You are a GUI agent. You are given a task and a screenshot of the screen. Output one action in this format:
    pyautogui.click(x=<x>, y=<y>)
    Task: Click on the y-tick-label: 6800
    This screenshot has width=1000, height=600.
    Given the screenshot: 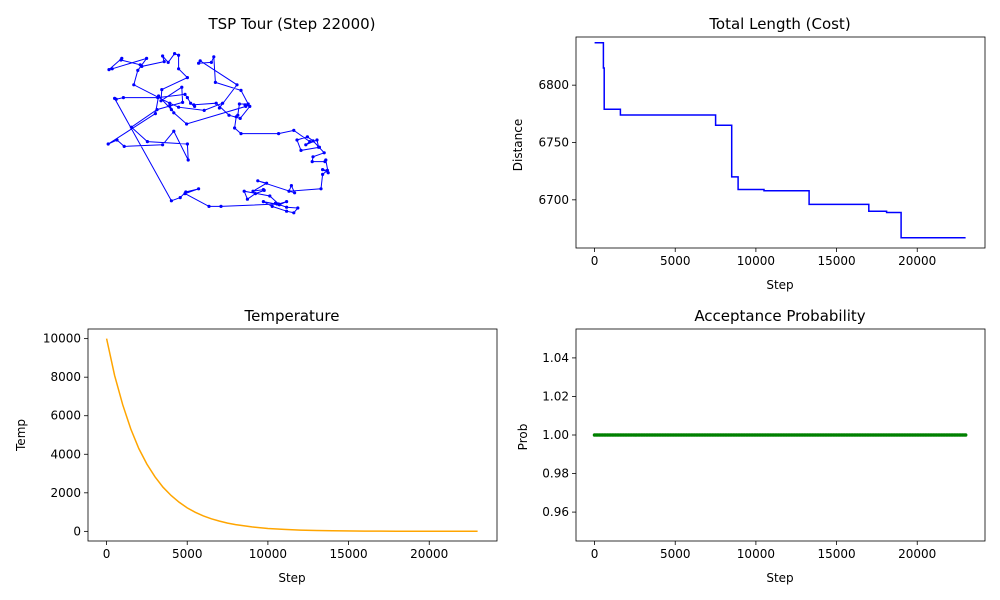 What is the action you would take?
    pyautogui.click(x=553, y=85)
    